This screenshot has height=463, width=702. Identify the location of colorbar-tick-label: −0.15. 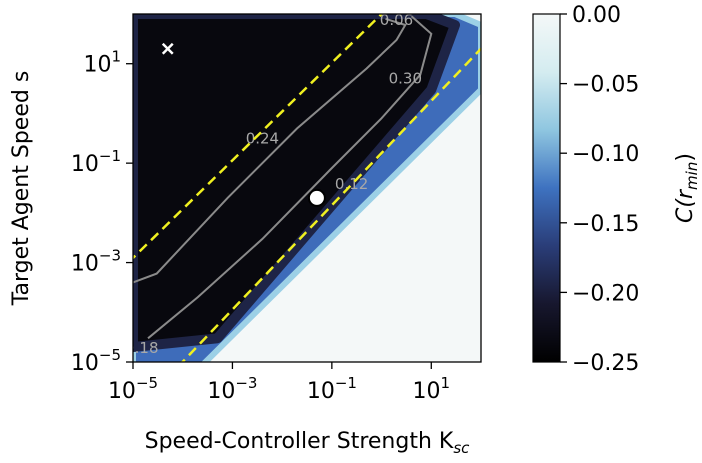
(605, 224).